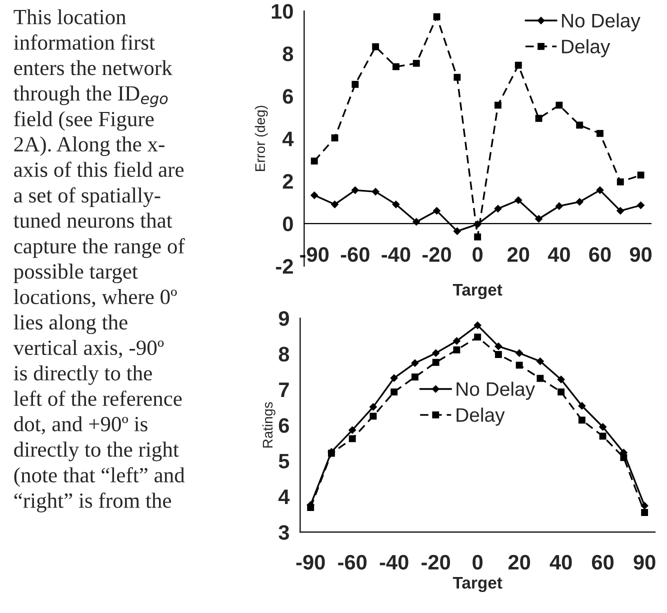 This screenshot has height=613, width=667. What do you see at coordinates (76, 274) in the screenshot?
I see `text: possible target` at bounding box center [76, 274].